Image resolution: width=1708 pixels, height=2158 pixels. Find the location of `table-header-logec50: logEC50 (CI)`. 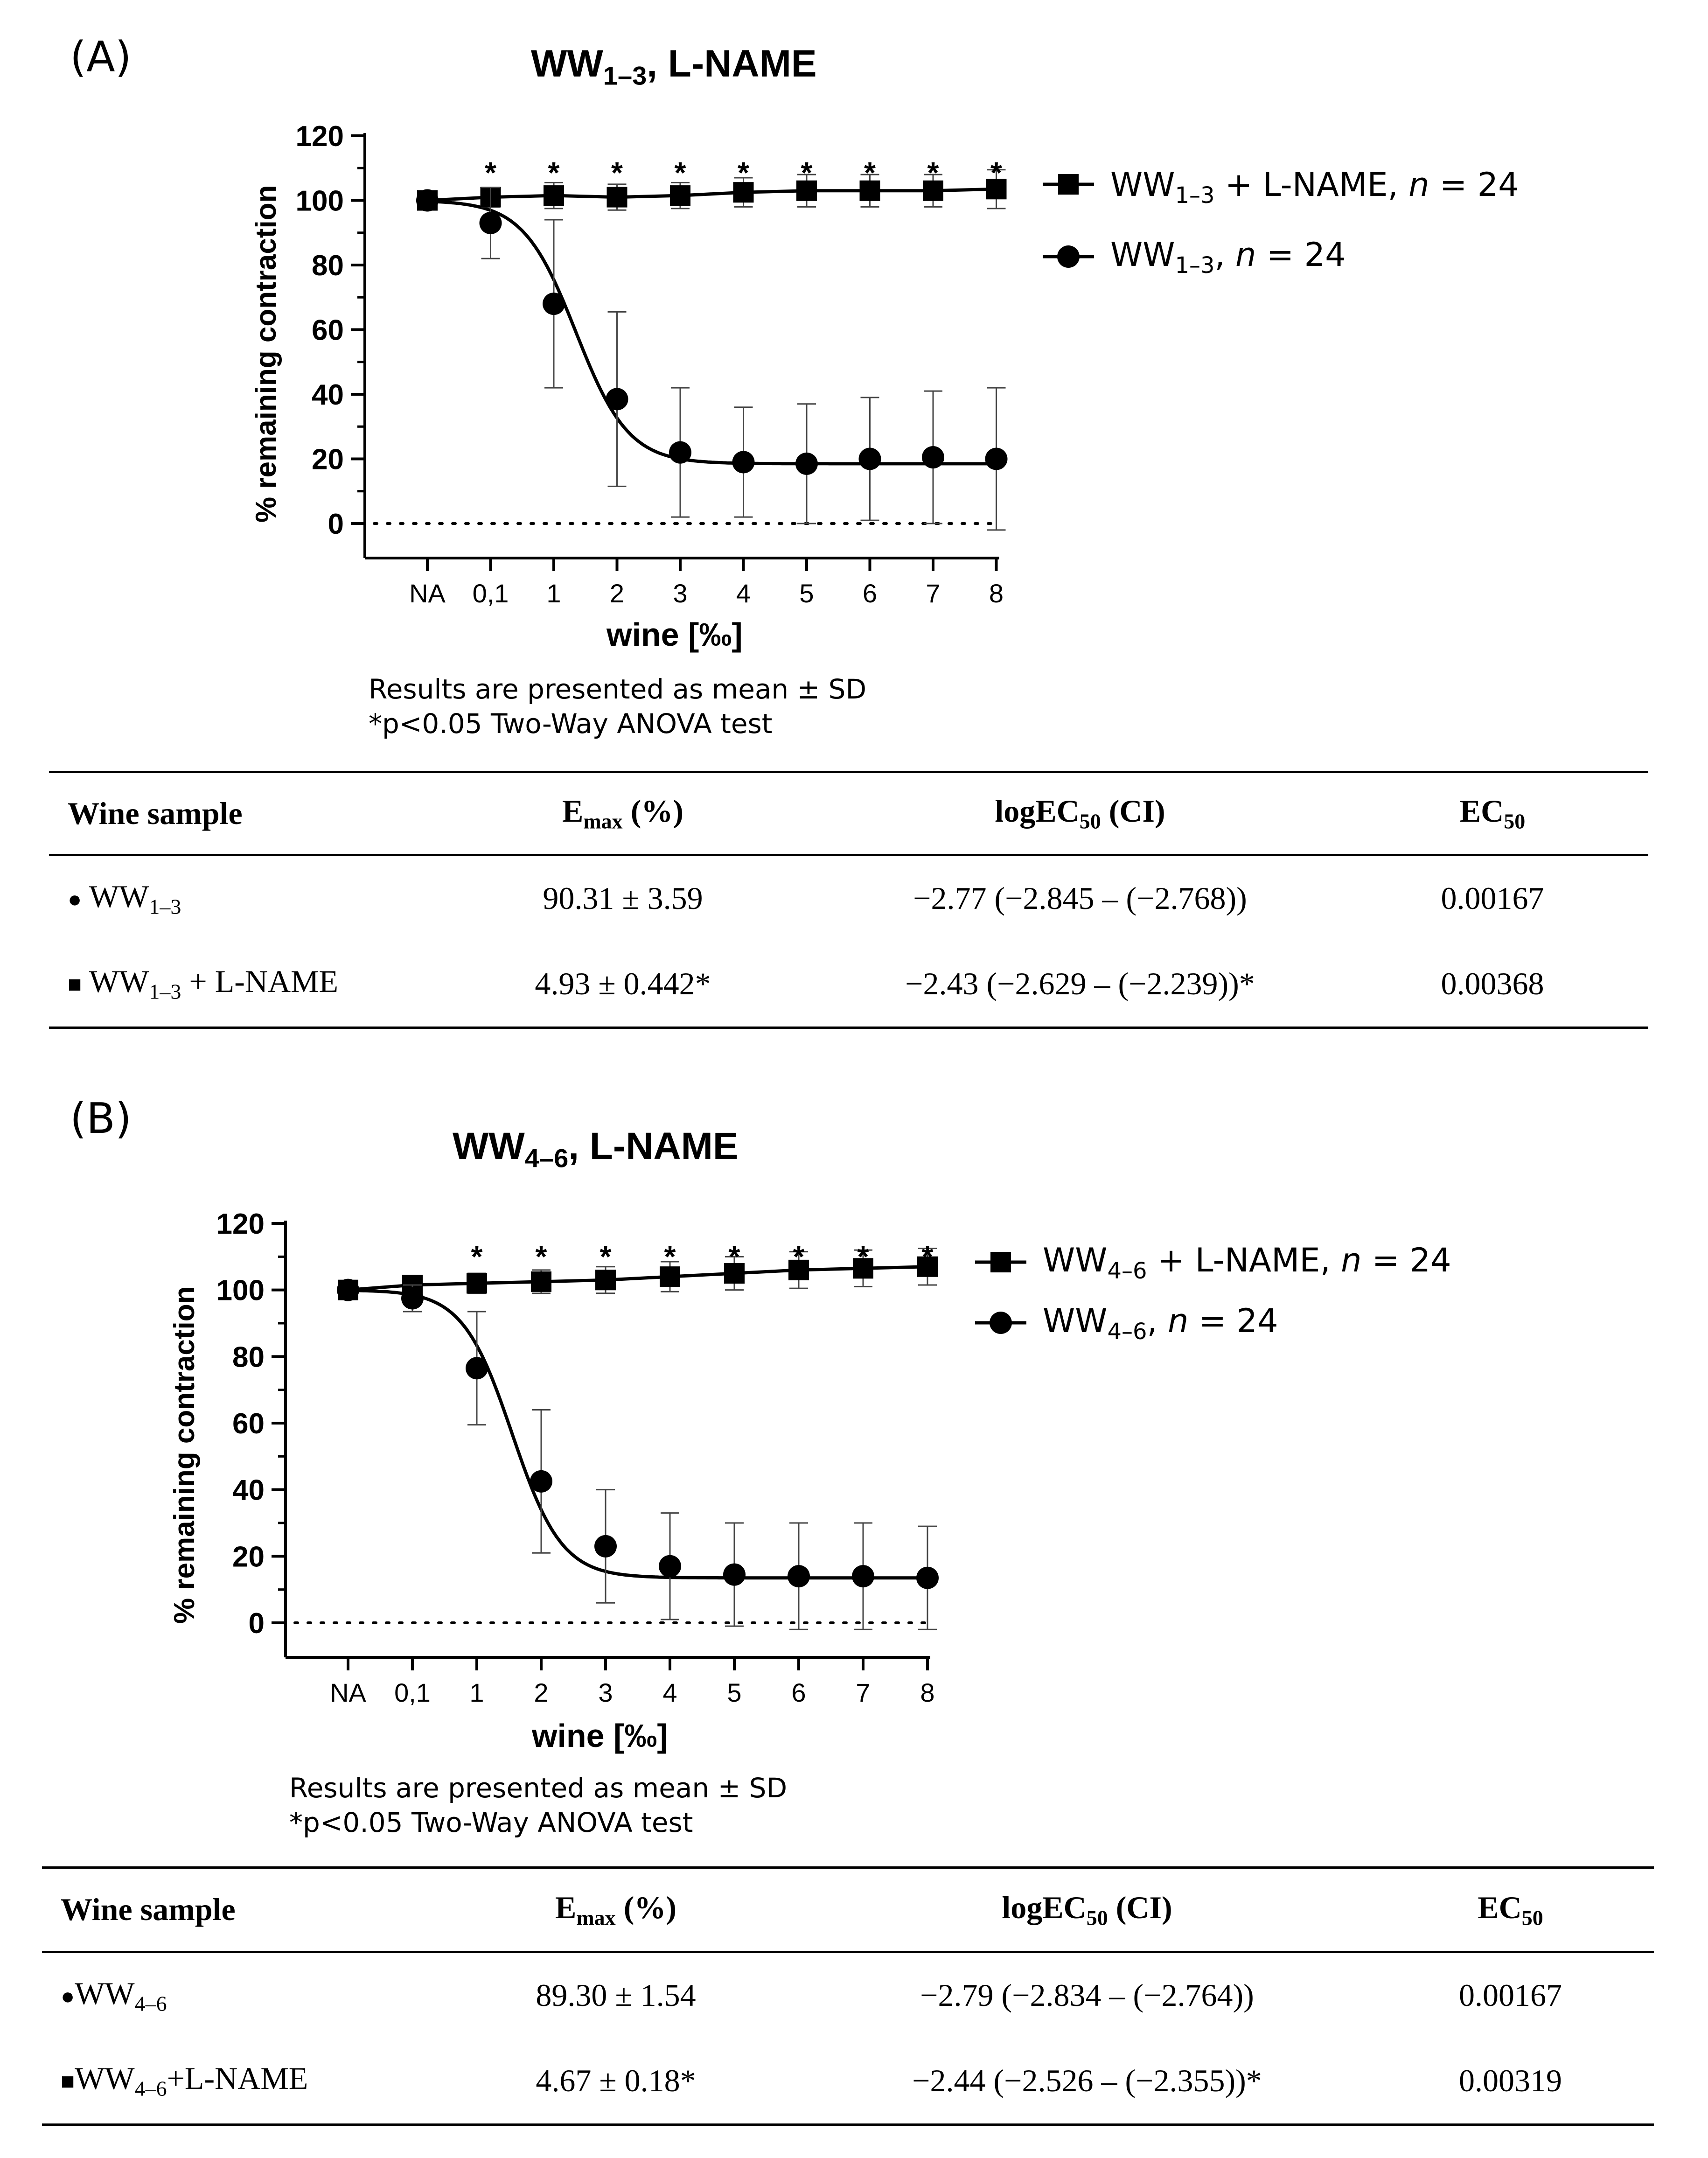

table-header-logec50: logEC50 (CI) is located at coordinates (1080, 814).